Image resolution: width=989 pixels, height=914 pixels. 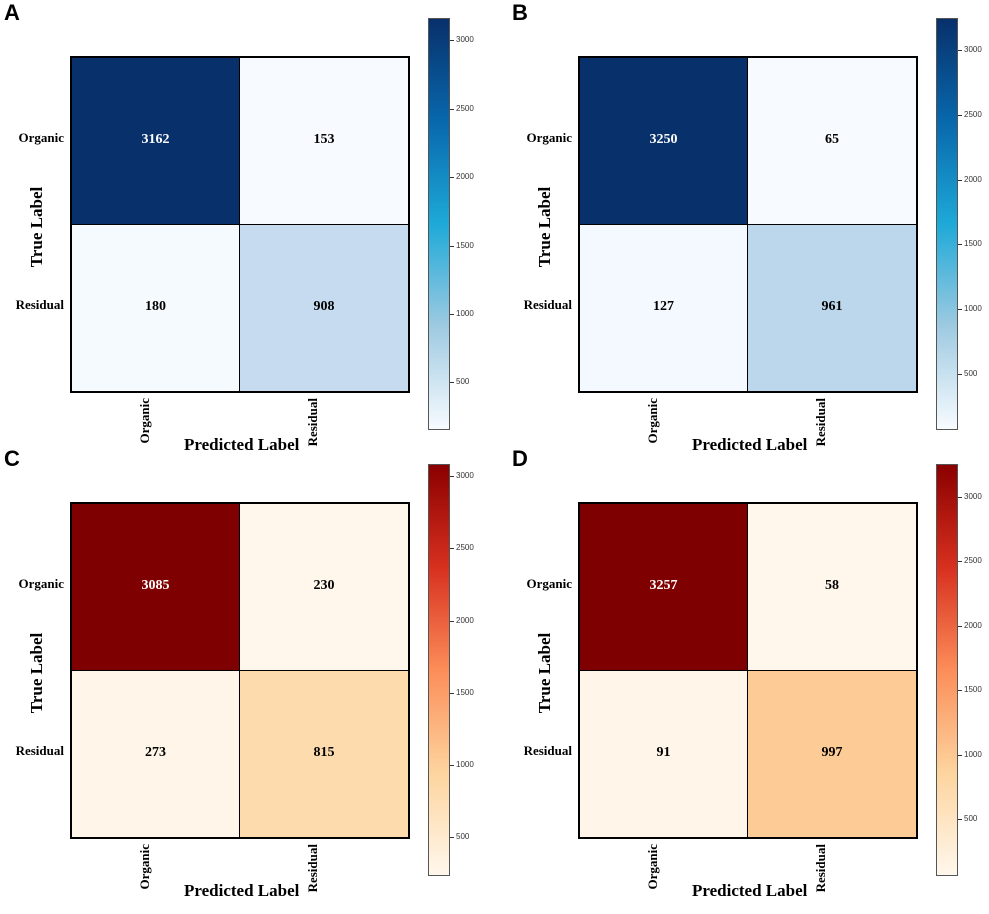 I want to click on matrix-cell-0-0: 3257, so click(x=664, y=587).